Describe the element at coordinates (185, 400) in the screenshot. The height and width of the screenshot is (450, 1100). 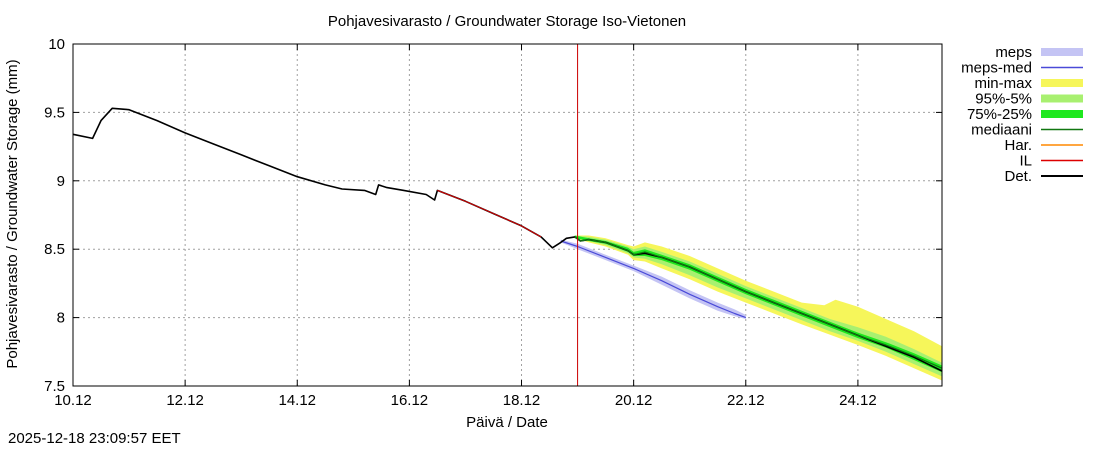
I see `x-tick-label: 12.12` at that location.